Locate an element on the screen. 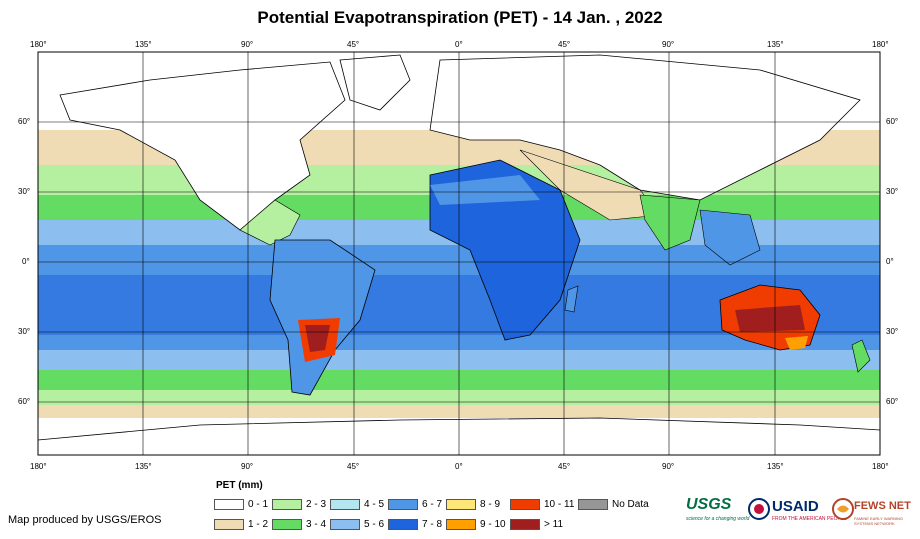 The height and width of the screenshot is (539, 920). south-asia is located at coordinates (670, 222).